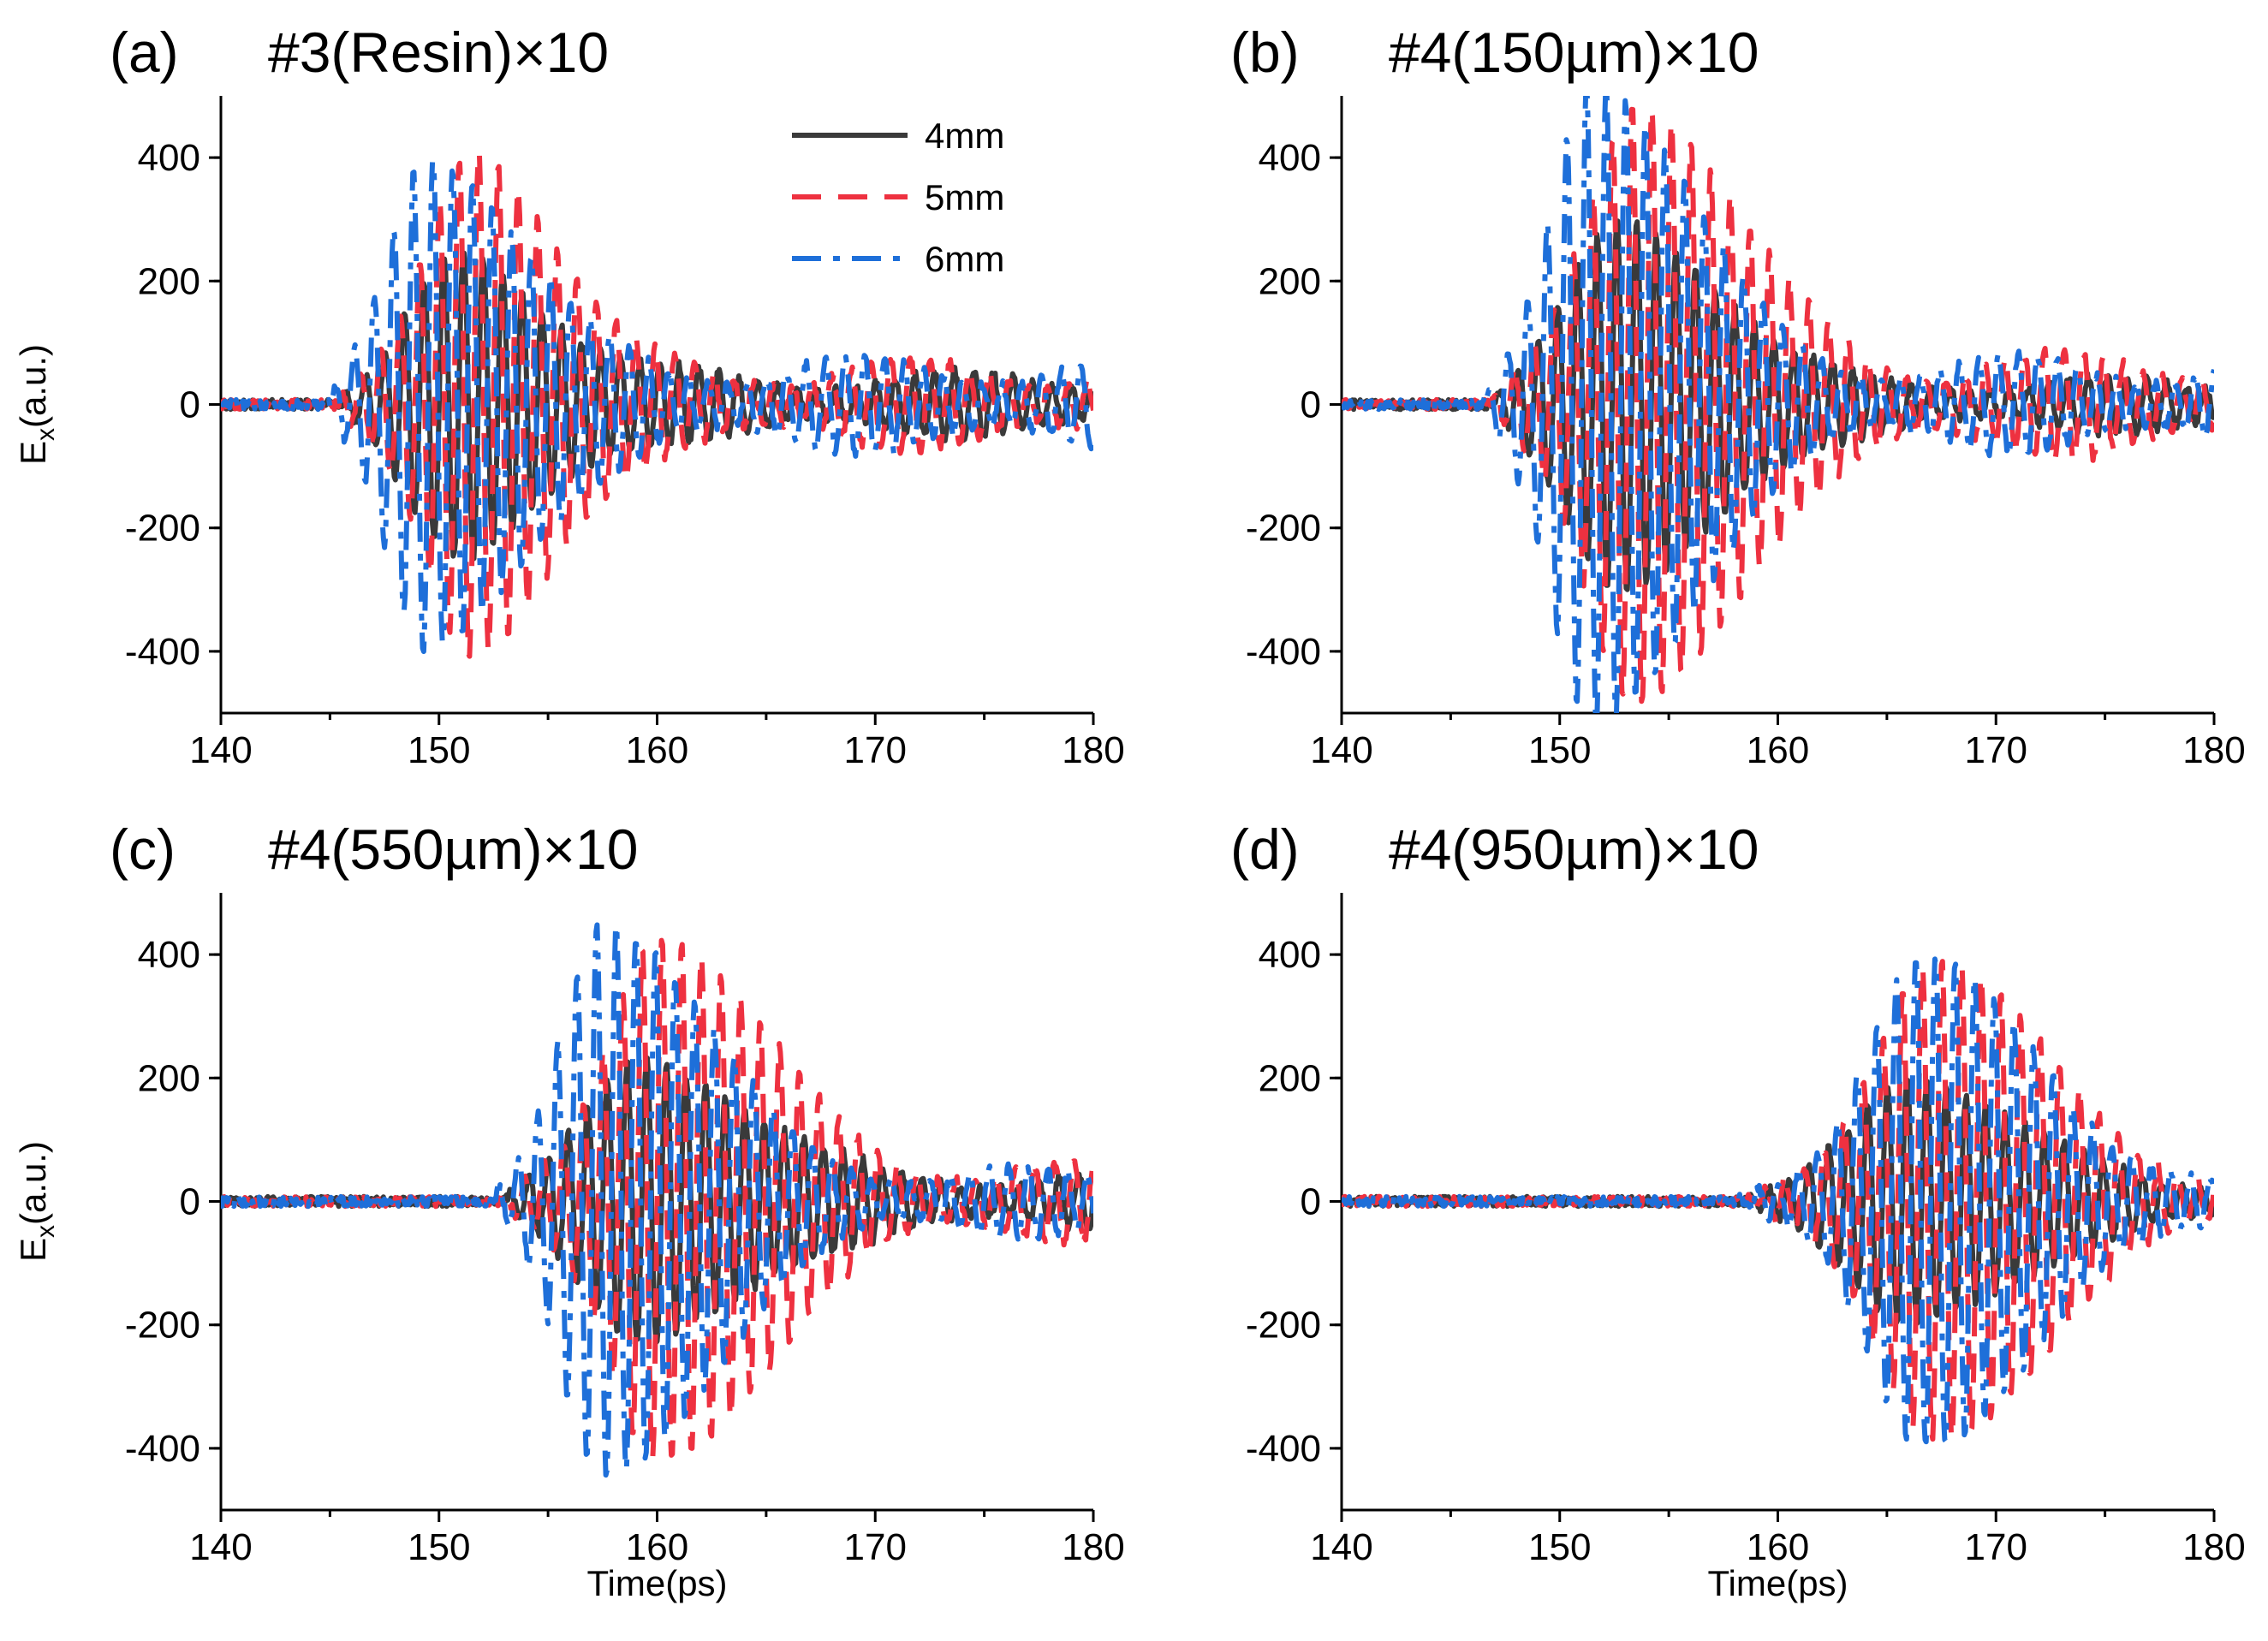 Image resolution: width=2268 pixels, height=1641 pixels. What do you see at coordinates (964, 259) in the screenshot?
I see `legend-entry: 6mm` at bounding box center [964, 259].